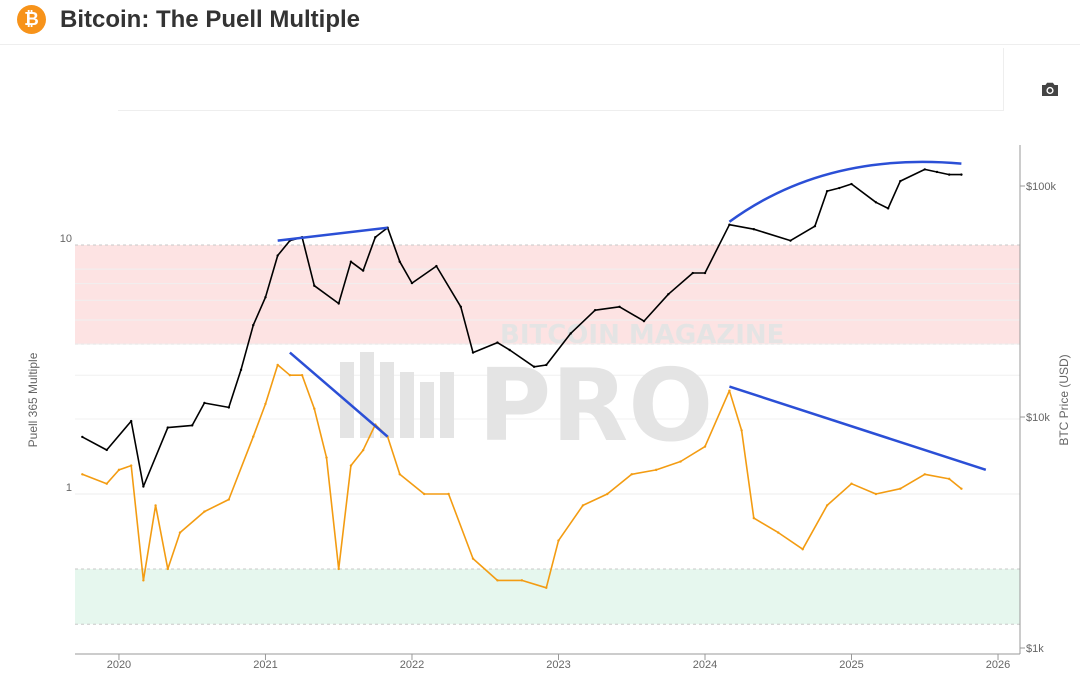  What do you see at coordinates (1041, 187) in the screenshot?
I see `y-right-tick-label: $100k` at bounding box center [1041, 187].